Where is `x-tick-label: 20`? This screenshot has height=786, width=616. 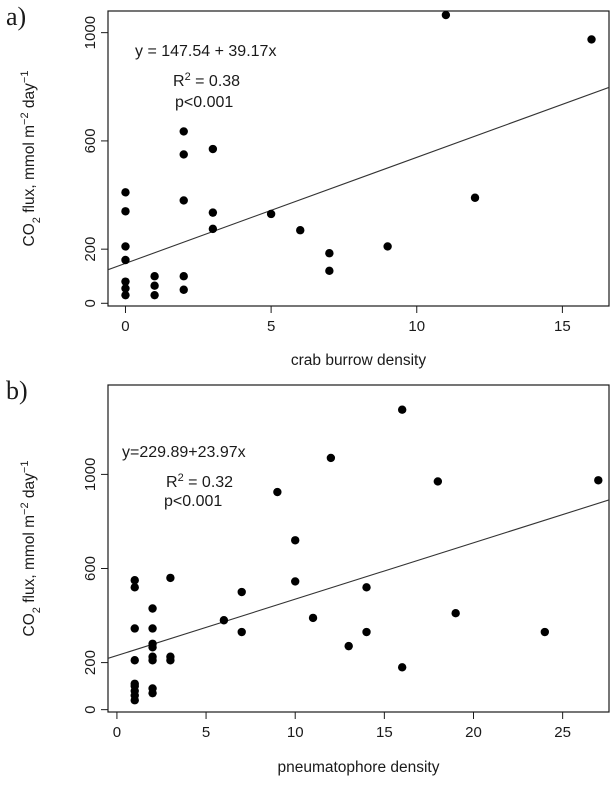
x-tick-label: 20 is located at coordinates (473, 732).